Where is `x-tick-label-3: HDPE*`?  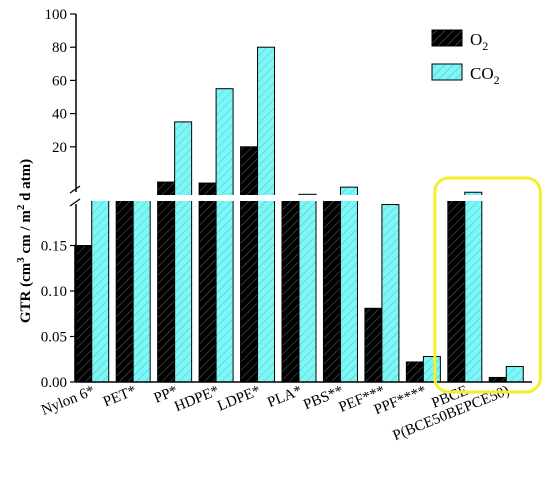
x-tick-label-3: HDPE* is located at coordinates (196, 399).